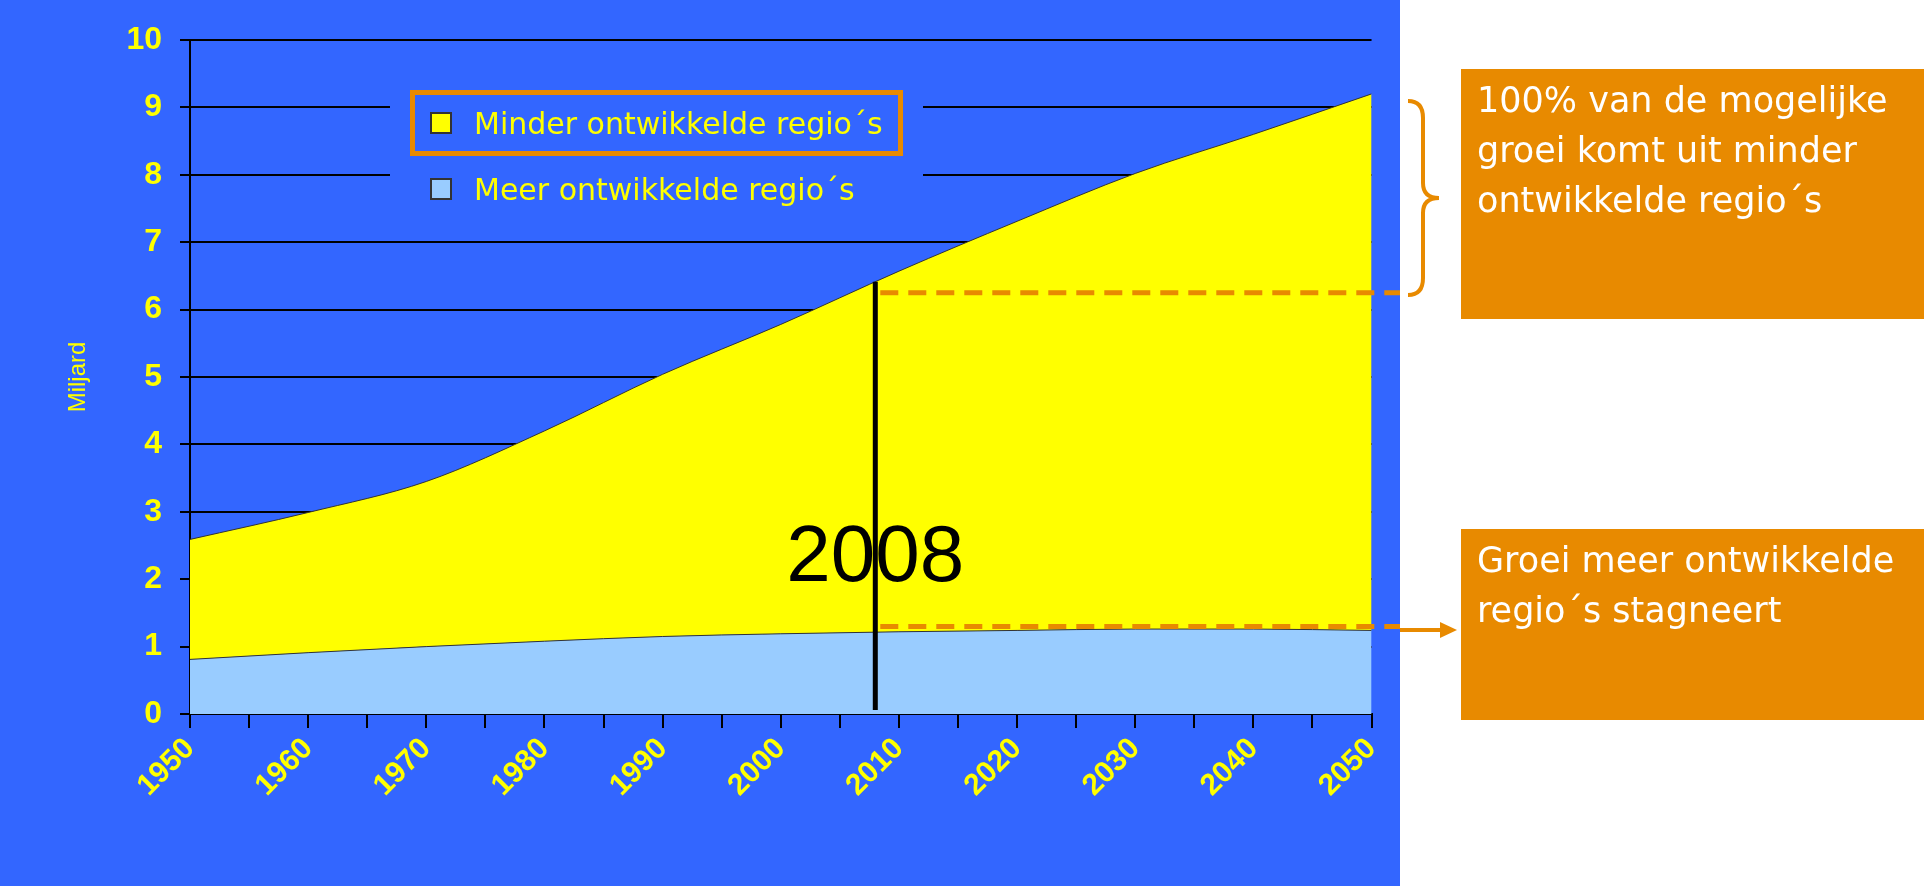 The width and height of the screenshot is (1930, 886). Describe the element at coordinates (144, 37) in the screenshot. I see `y-tick-label: 10` at that location.